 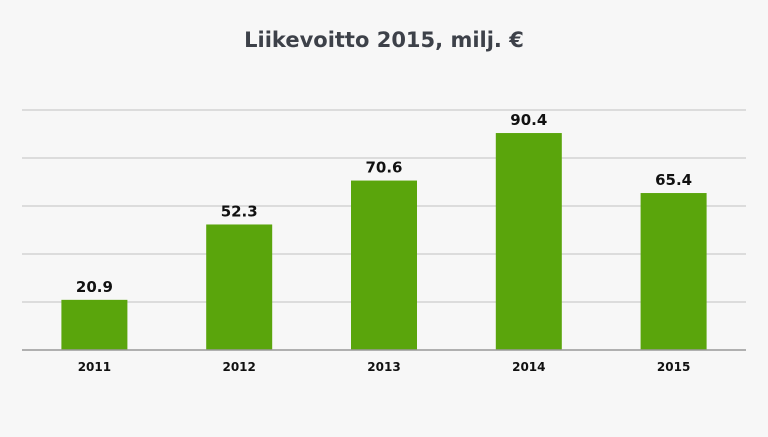 I want to click on data-label-2013: 70.6, so click(x=383, y=168).